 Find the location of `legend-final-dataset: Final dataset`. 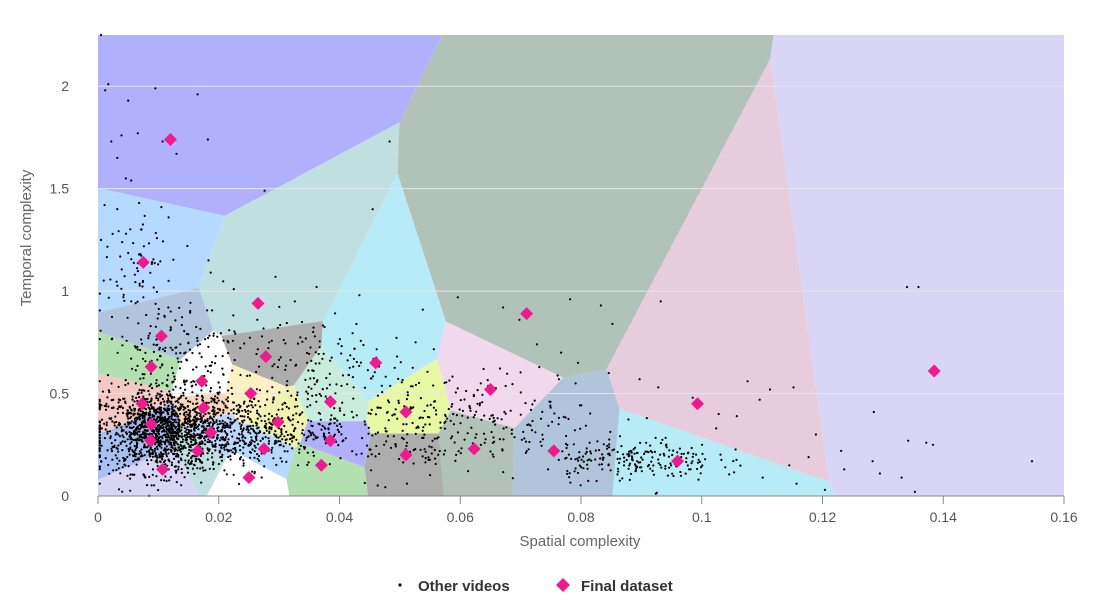

legend-final-dataset: Final dataset is located at coordinates (627, 586).